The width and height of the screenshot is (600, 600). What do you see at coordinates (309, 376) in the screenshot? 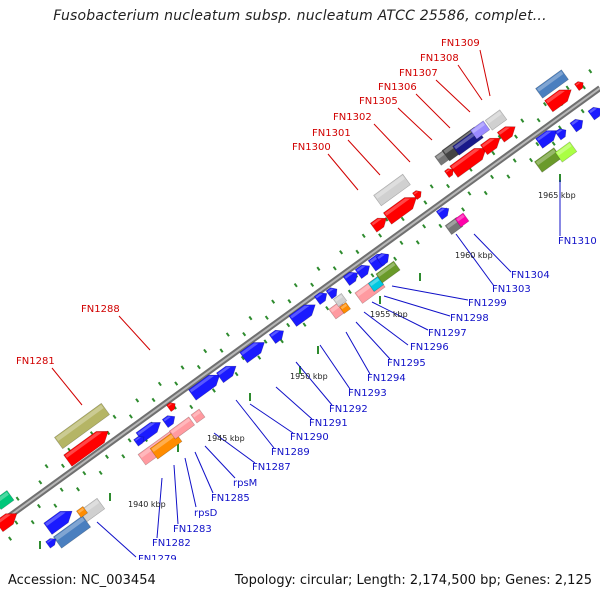
I see `scale-label: 1950 kbp` at bounding box center [309, 376].